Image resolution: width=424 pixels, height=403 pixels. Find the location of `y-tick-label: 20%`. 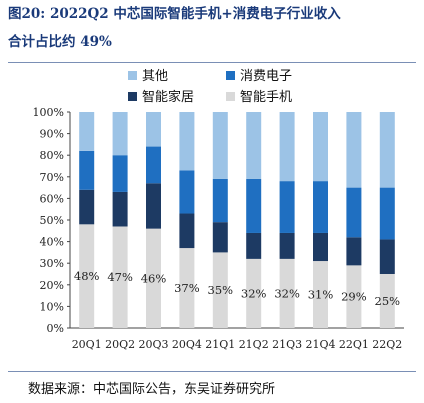

y-tick-label: 20% is located at coordinates (52, 285).